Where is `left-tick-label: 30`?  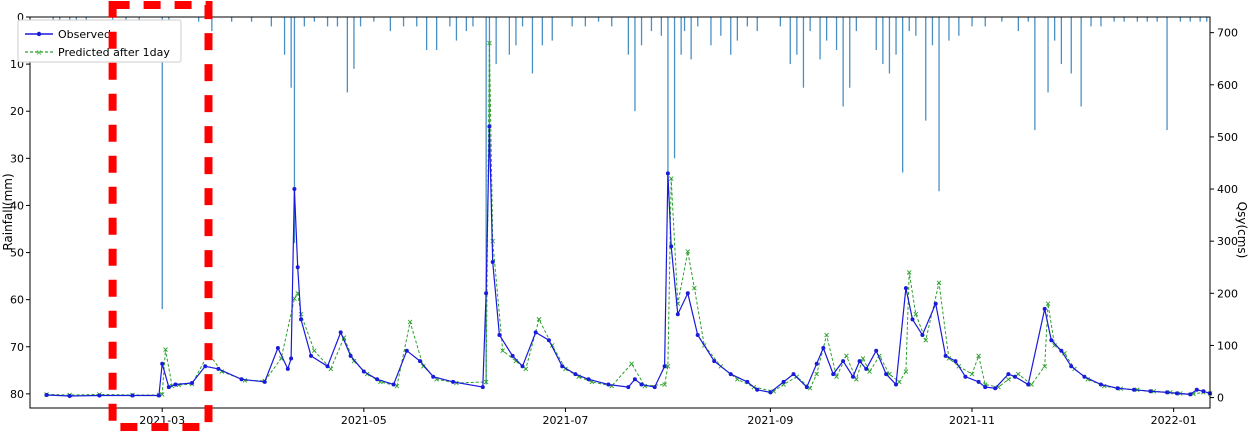 left-tick-label: 30 is located at coordinates (17, 158).